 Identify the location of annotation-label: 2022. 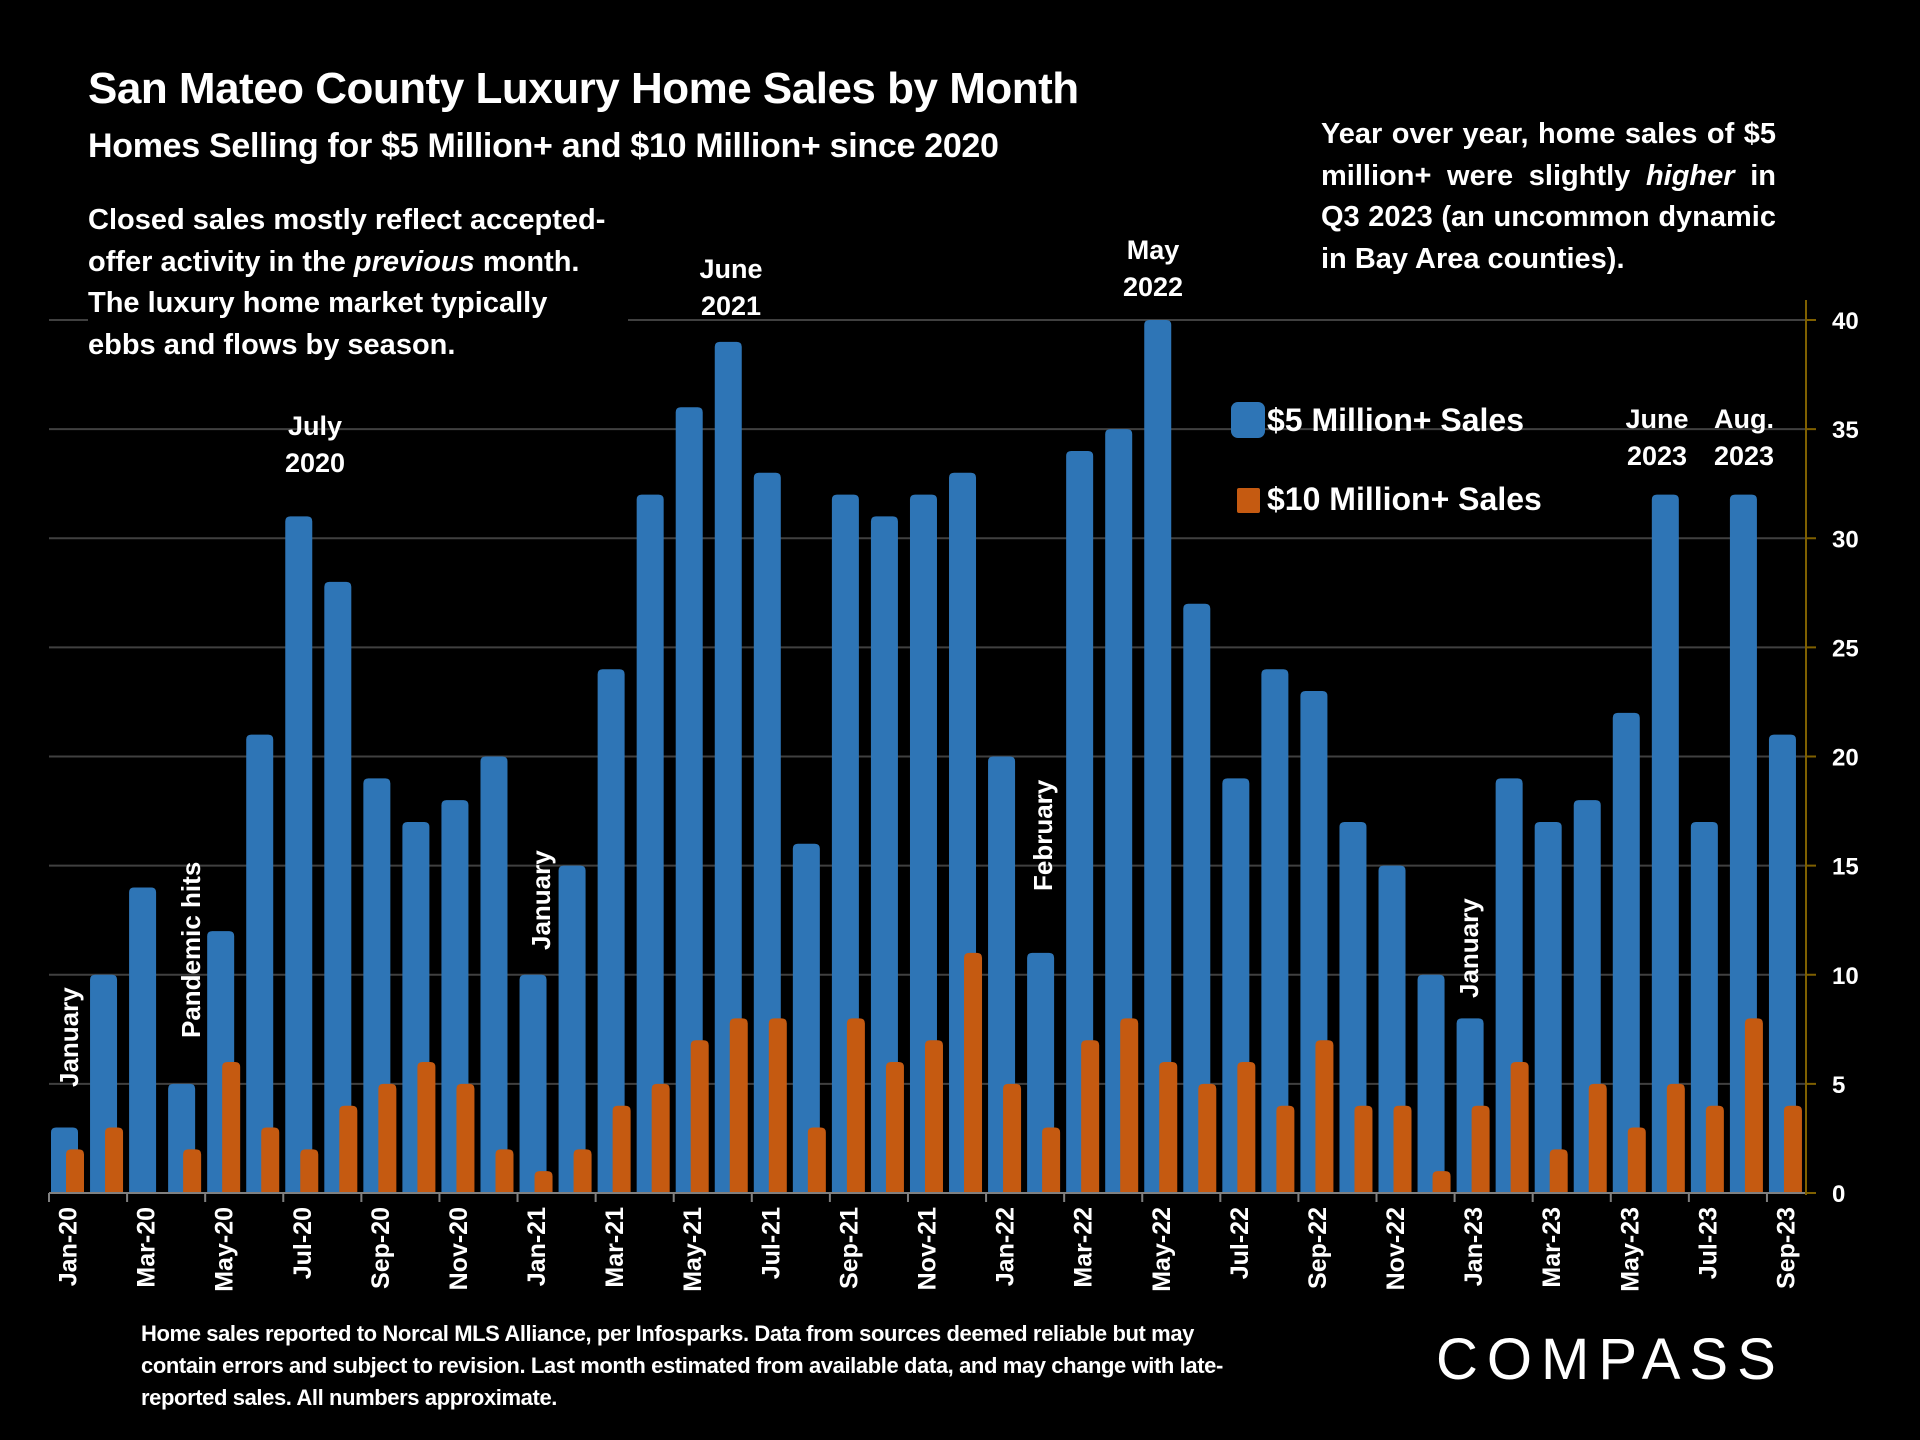
(1153, 287).